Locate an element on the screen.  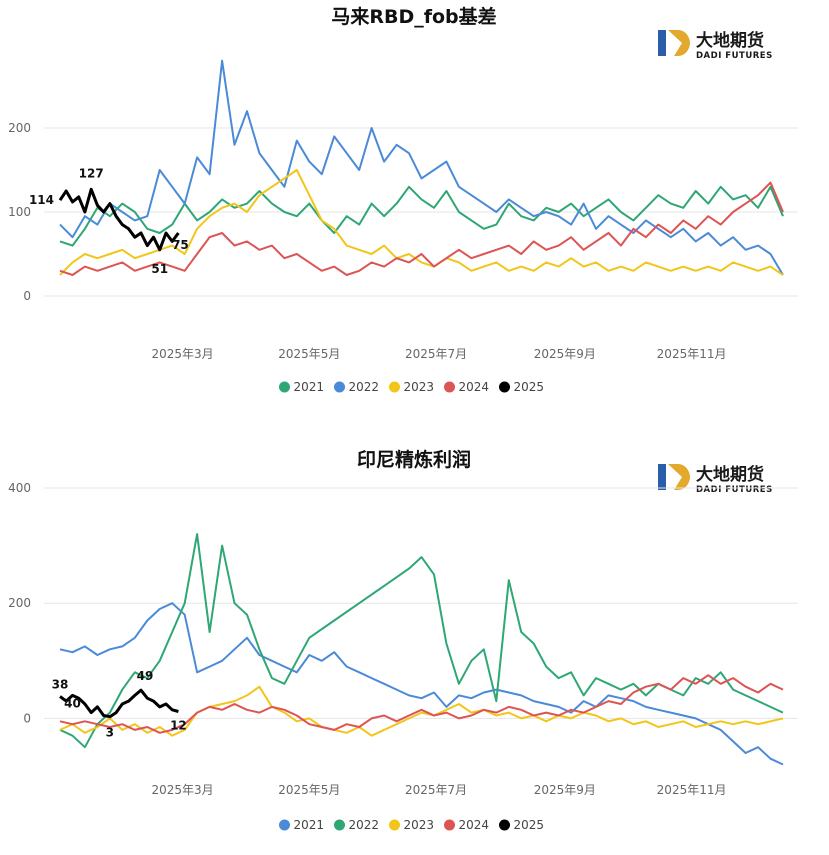
y-tick-label: 400 is located at coordinates (19, 488).